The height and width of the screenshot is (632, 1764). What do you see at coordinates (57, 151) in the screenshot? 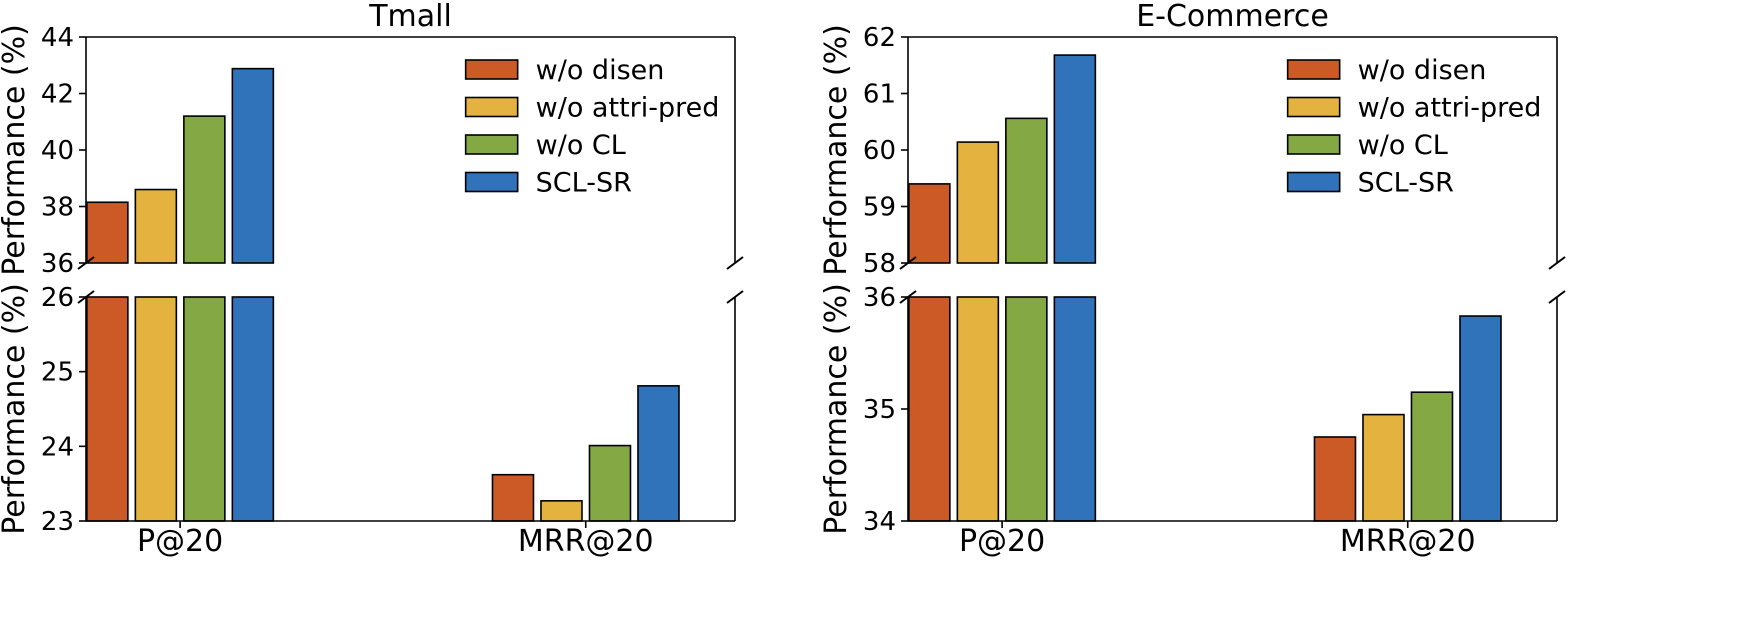
I see `y-tick-label: 40` at bounding box center [57, 151].